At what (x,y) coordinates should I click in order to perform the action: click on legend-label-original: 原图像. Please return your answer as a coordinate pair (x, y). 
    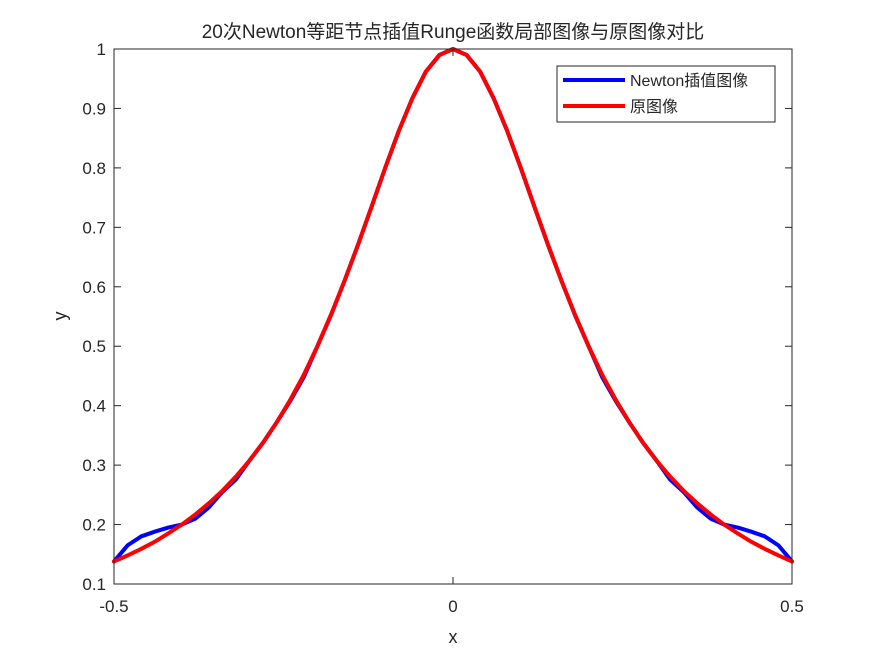
    Looking at the image, I should click on (654, 107).